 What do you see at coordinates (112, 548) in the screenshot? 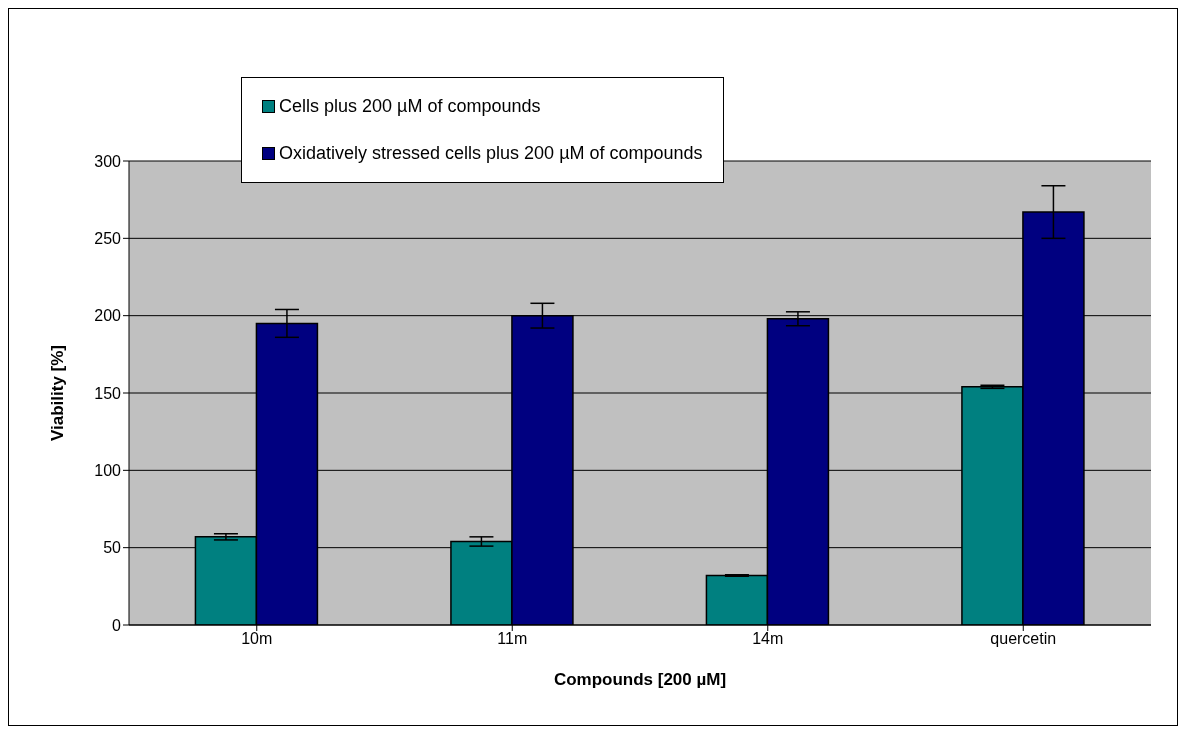
I see `y-tick-label: 50` at bounding box center [112, 548].